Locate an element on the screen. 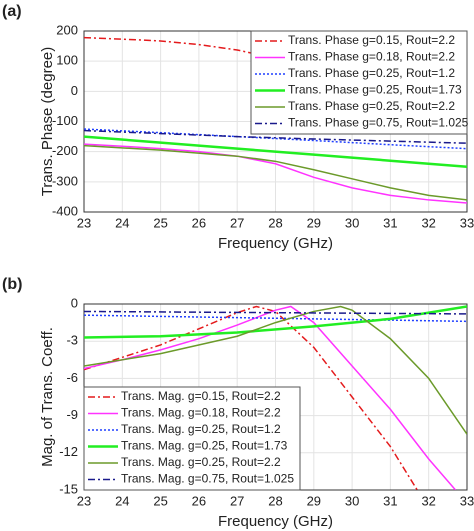  legend-label: Trans. Mag. g=0.25, Rout=1.73 is located at coordinates (204, 446).